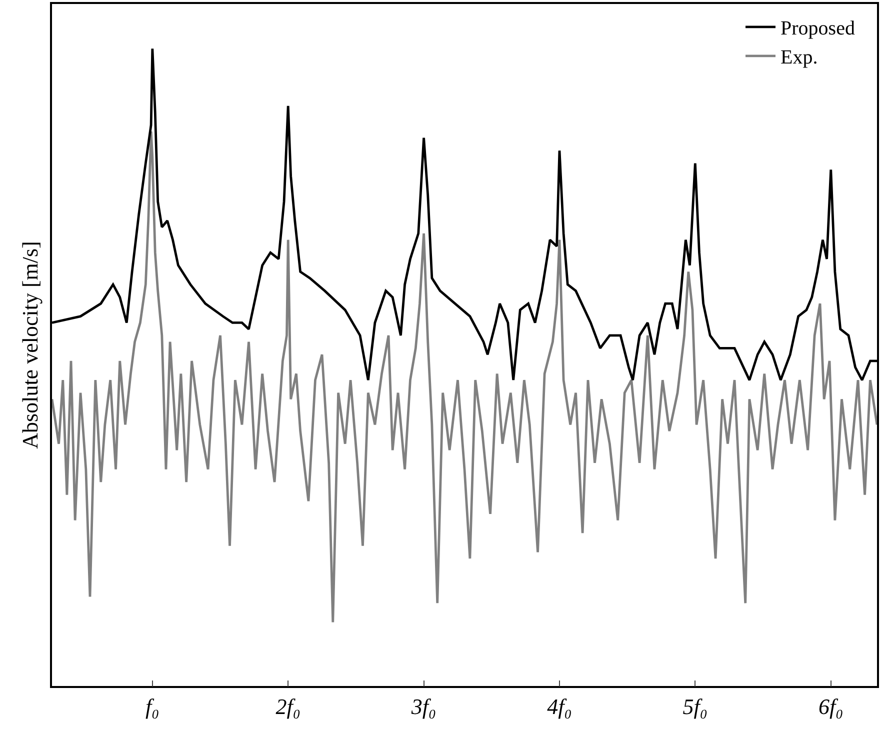  What do you see at coordinates (423, 707) in the screenshot?
I see `x-tick-label: 3f₀` at bounding box center [423, 707].